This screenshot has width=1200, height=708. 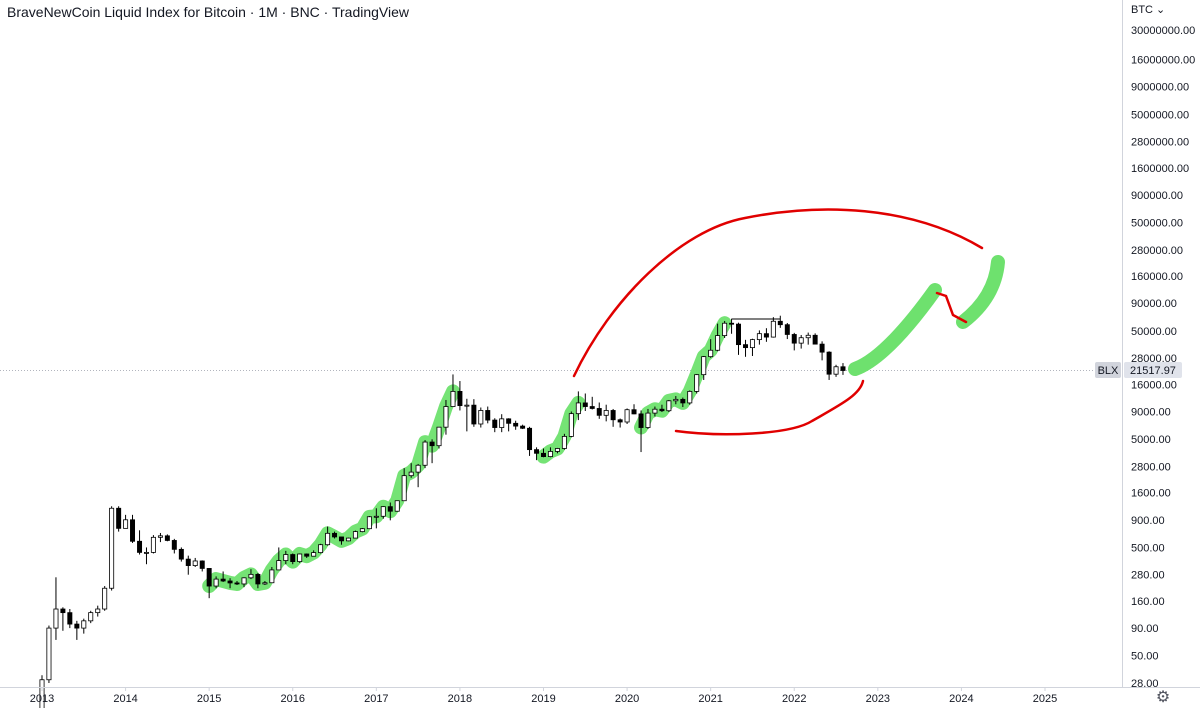 I want to click on x-tick-label: 2015, so click(x=209, y=699).